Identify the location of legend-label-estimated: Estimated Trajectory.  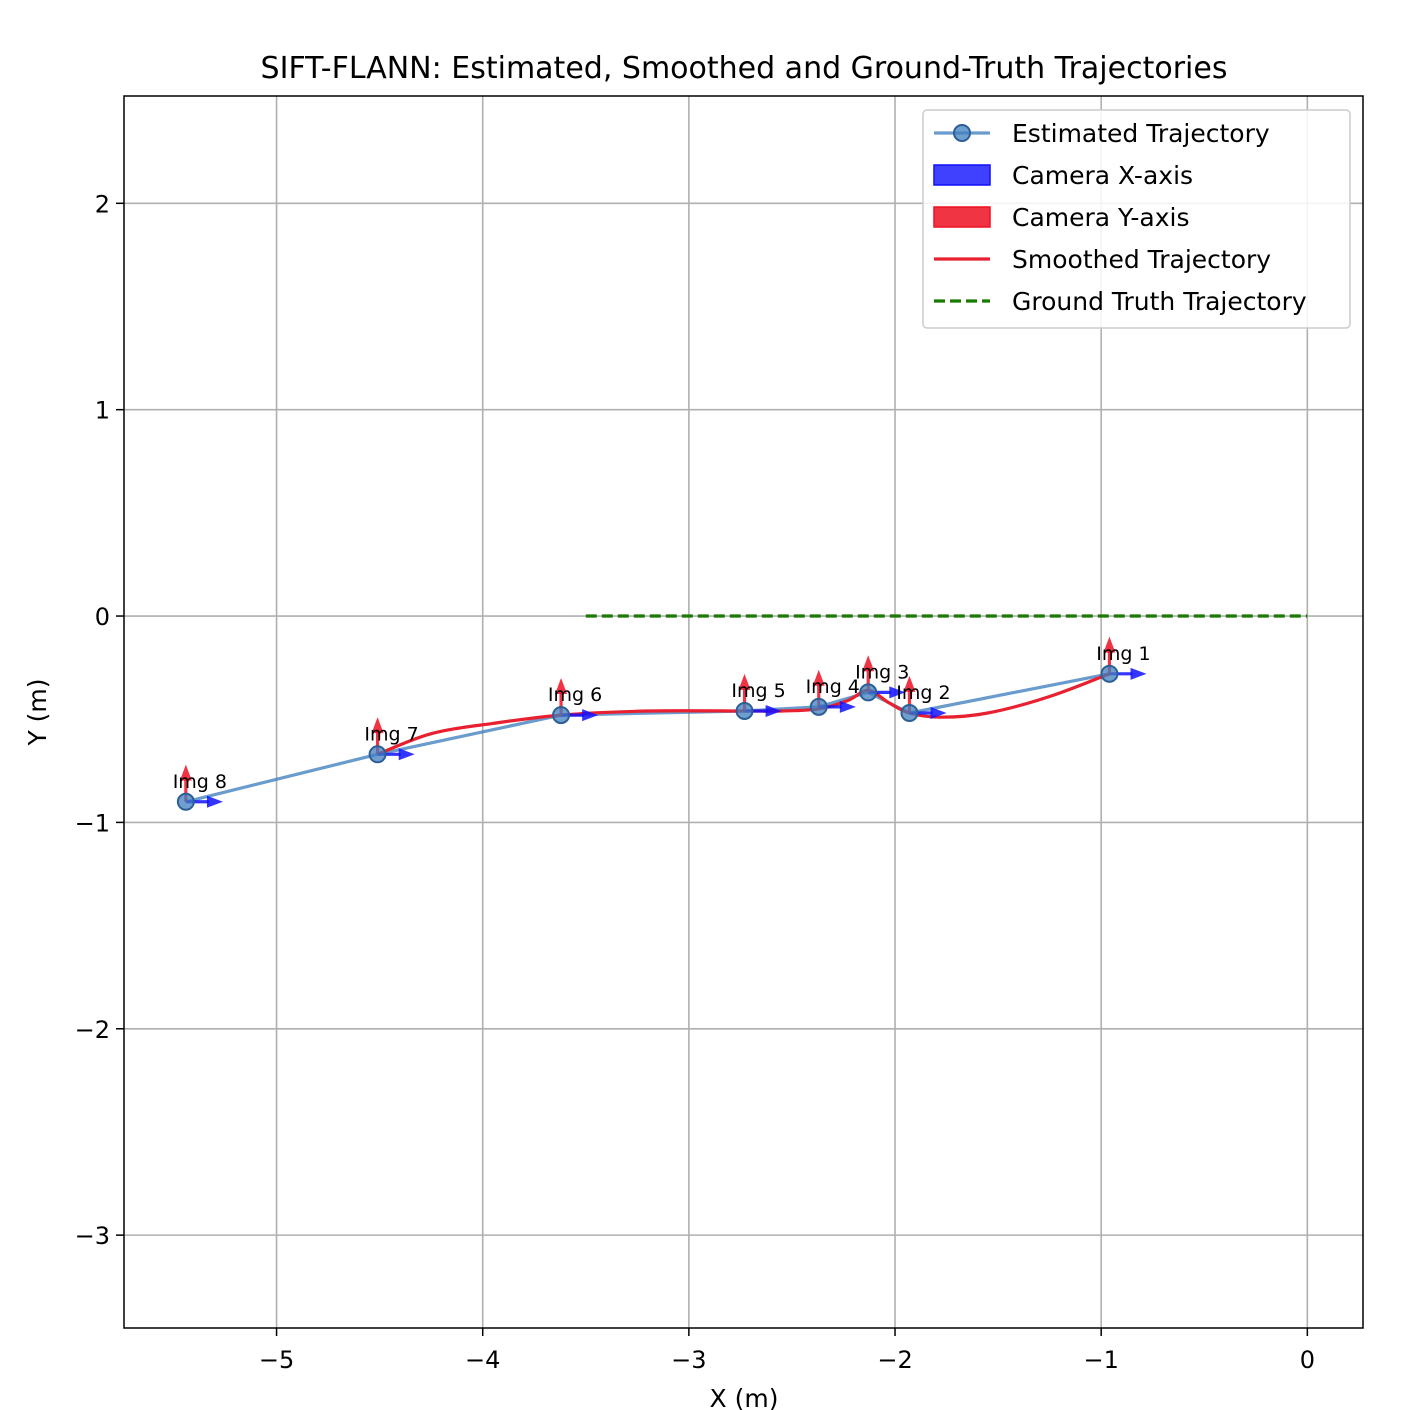
(1141, 133).